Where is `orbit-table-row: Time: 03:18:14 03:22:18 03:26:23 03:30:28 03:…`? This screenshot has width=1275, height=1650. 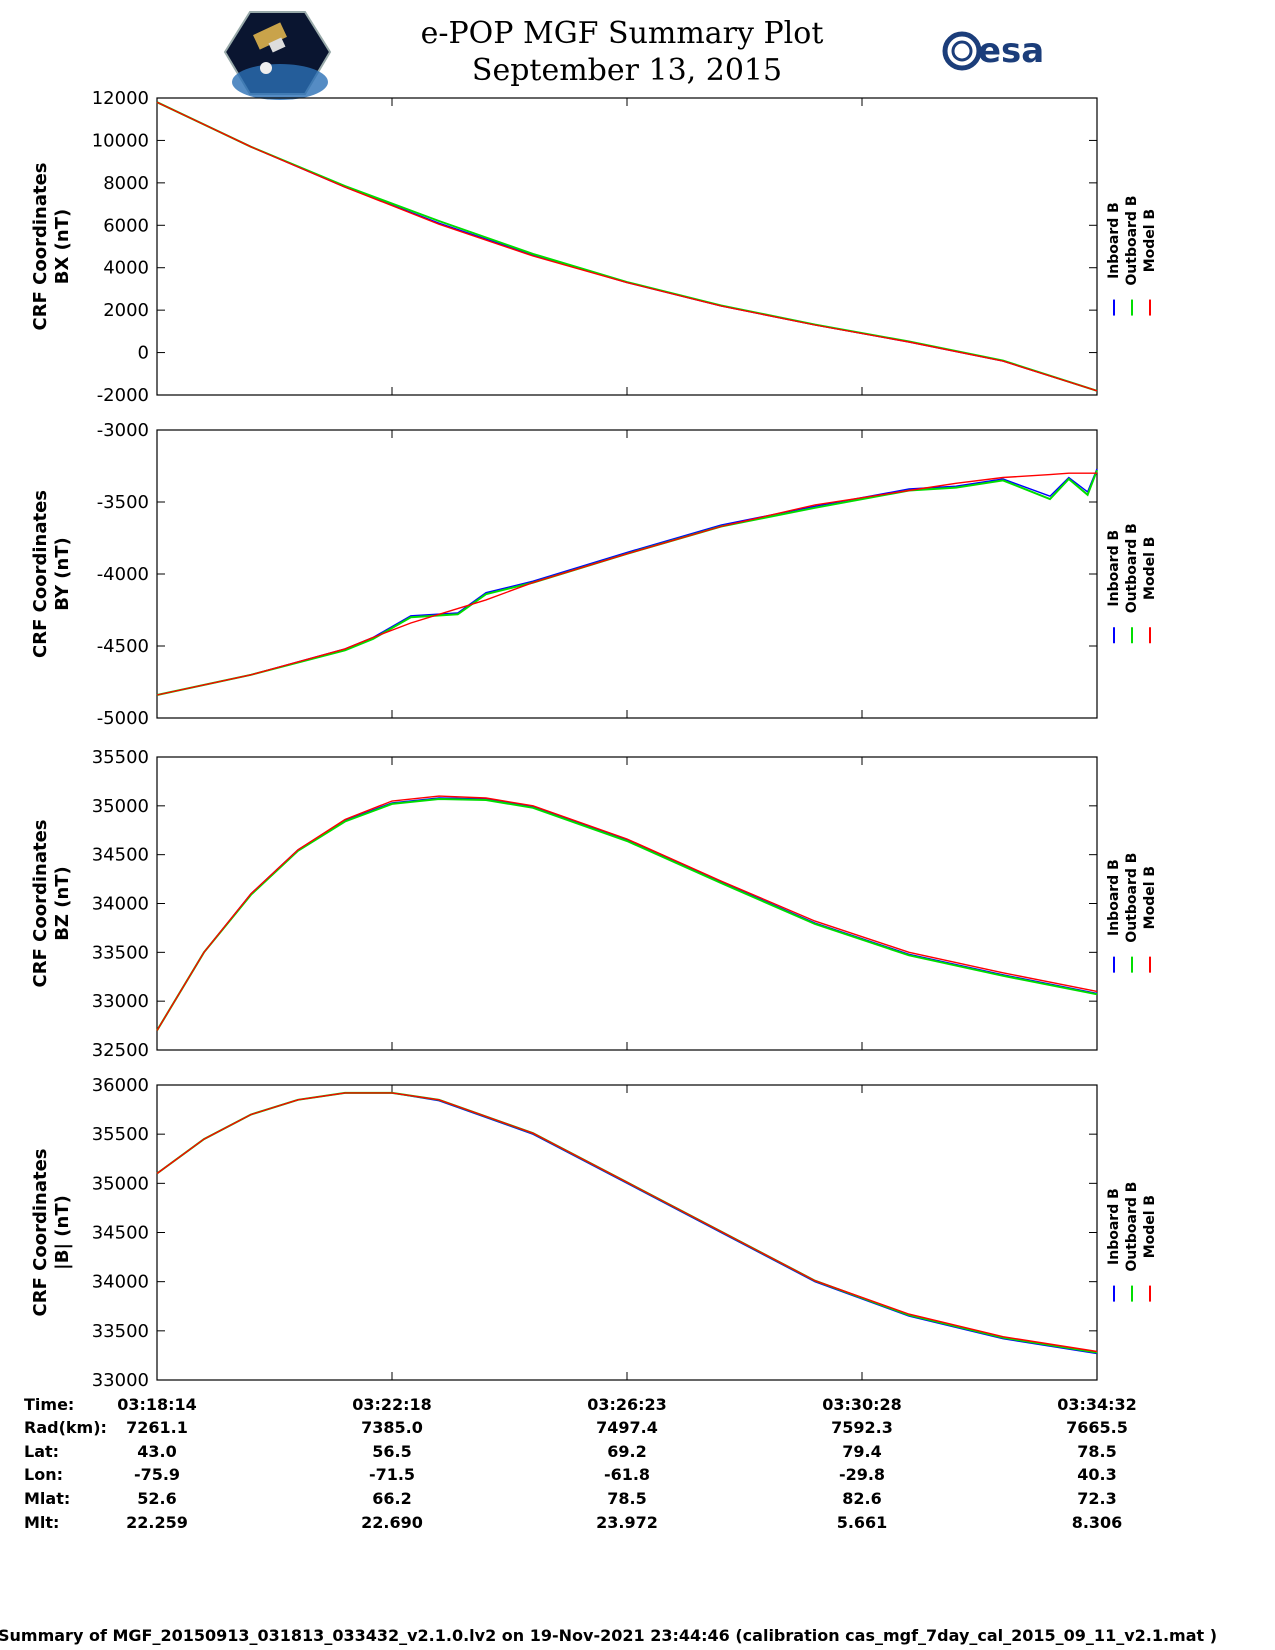 orbit-table-row: Time: 03:18:14 03:22:18 03:26:23 03:30:28 03:… is located at coordinates (580, 1404).